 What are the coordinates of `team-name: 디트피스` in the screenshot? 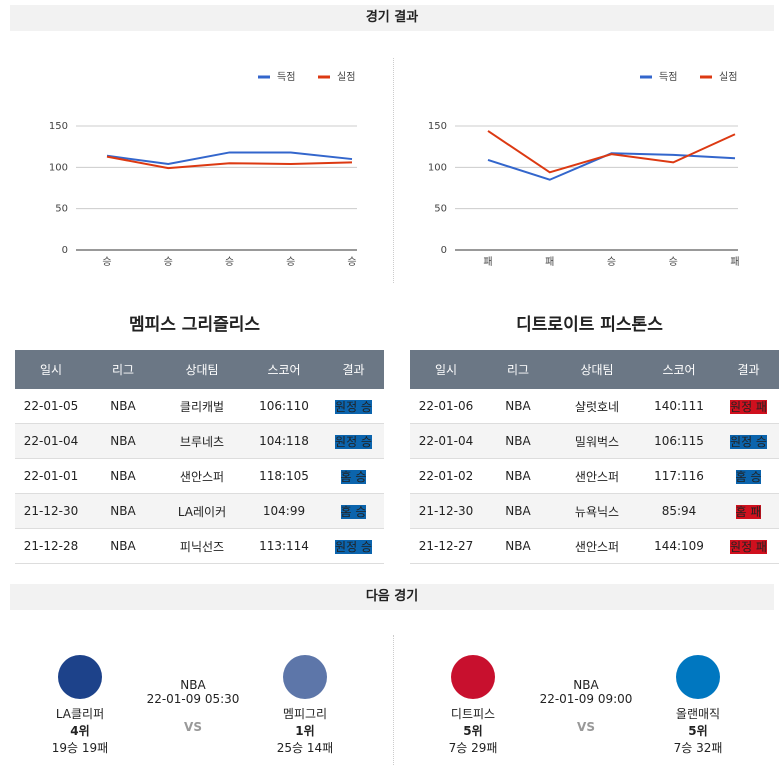 It's located at (473, 714).